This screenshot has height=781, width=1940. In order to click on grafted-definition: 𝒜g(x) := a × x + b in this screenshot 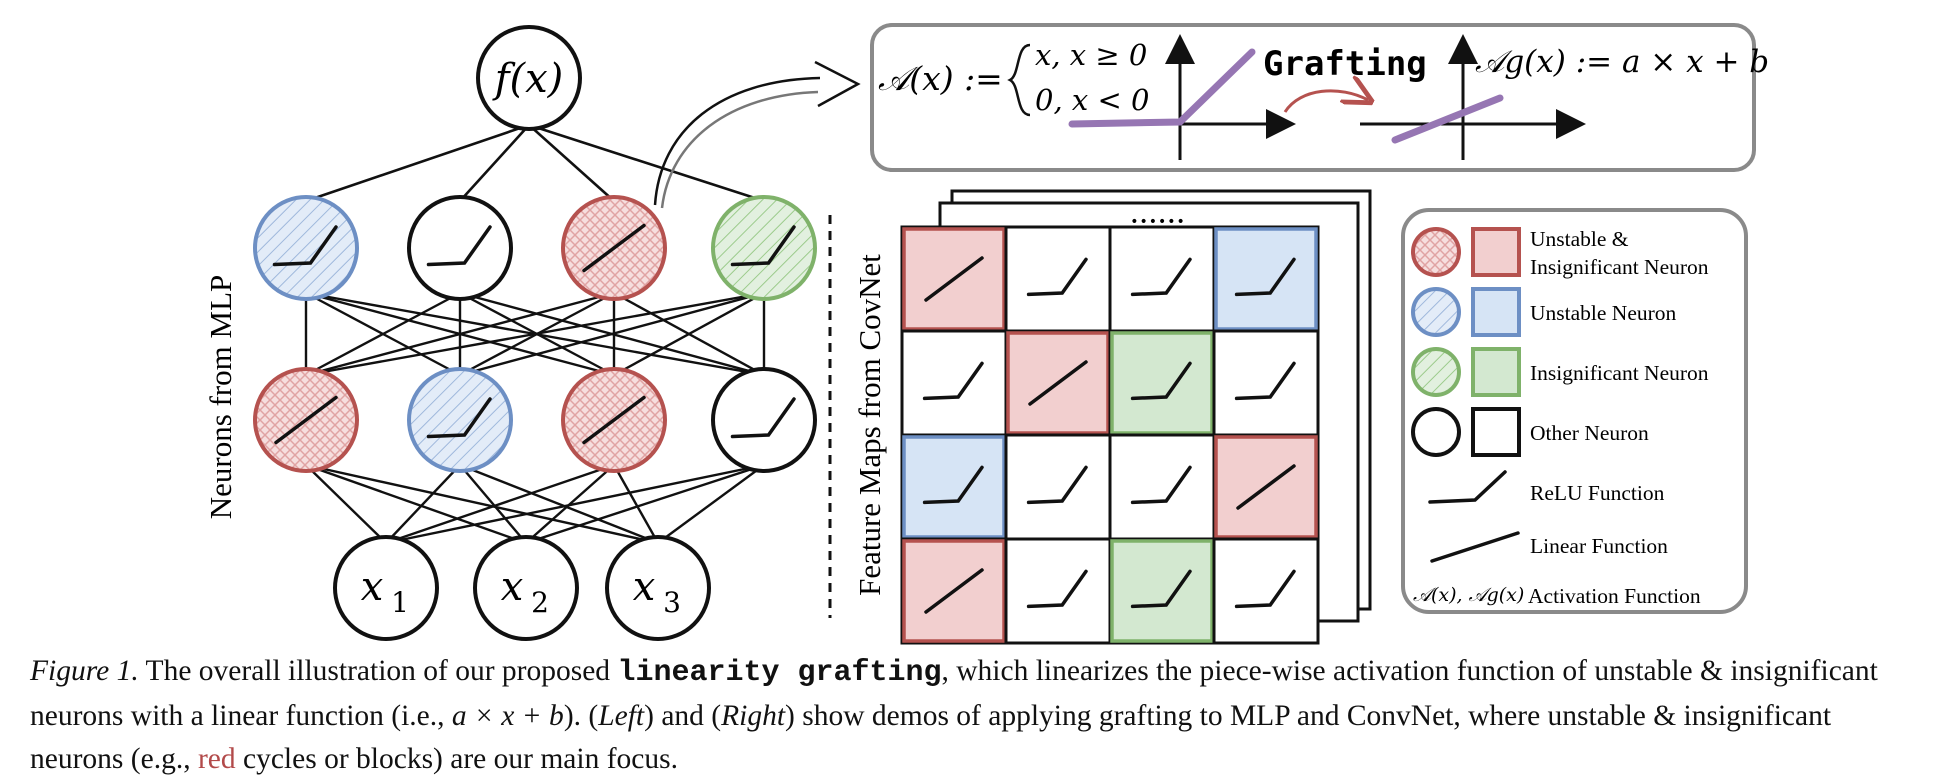, I will do `click(1622, 62)`.